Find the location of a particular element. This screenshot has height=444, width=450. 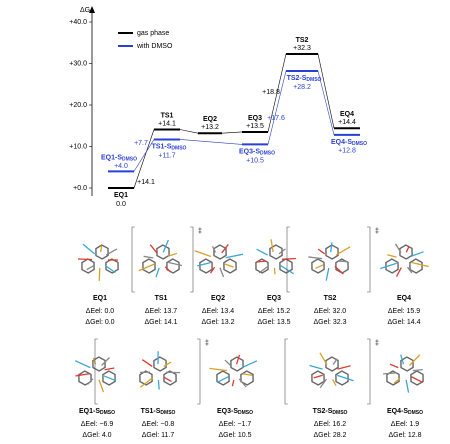

delta-g: ΔGel: 0.0 is located at coordinates (99, 322).